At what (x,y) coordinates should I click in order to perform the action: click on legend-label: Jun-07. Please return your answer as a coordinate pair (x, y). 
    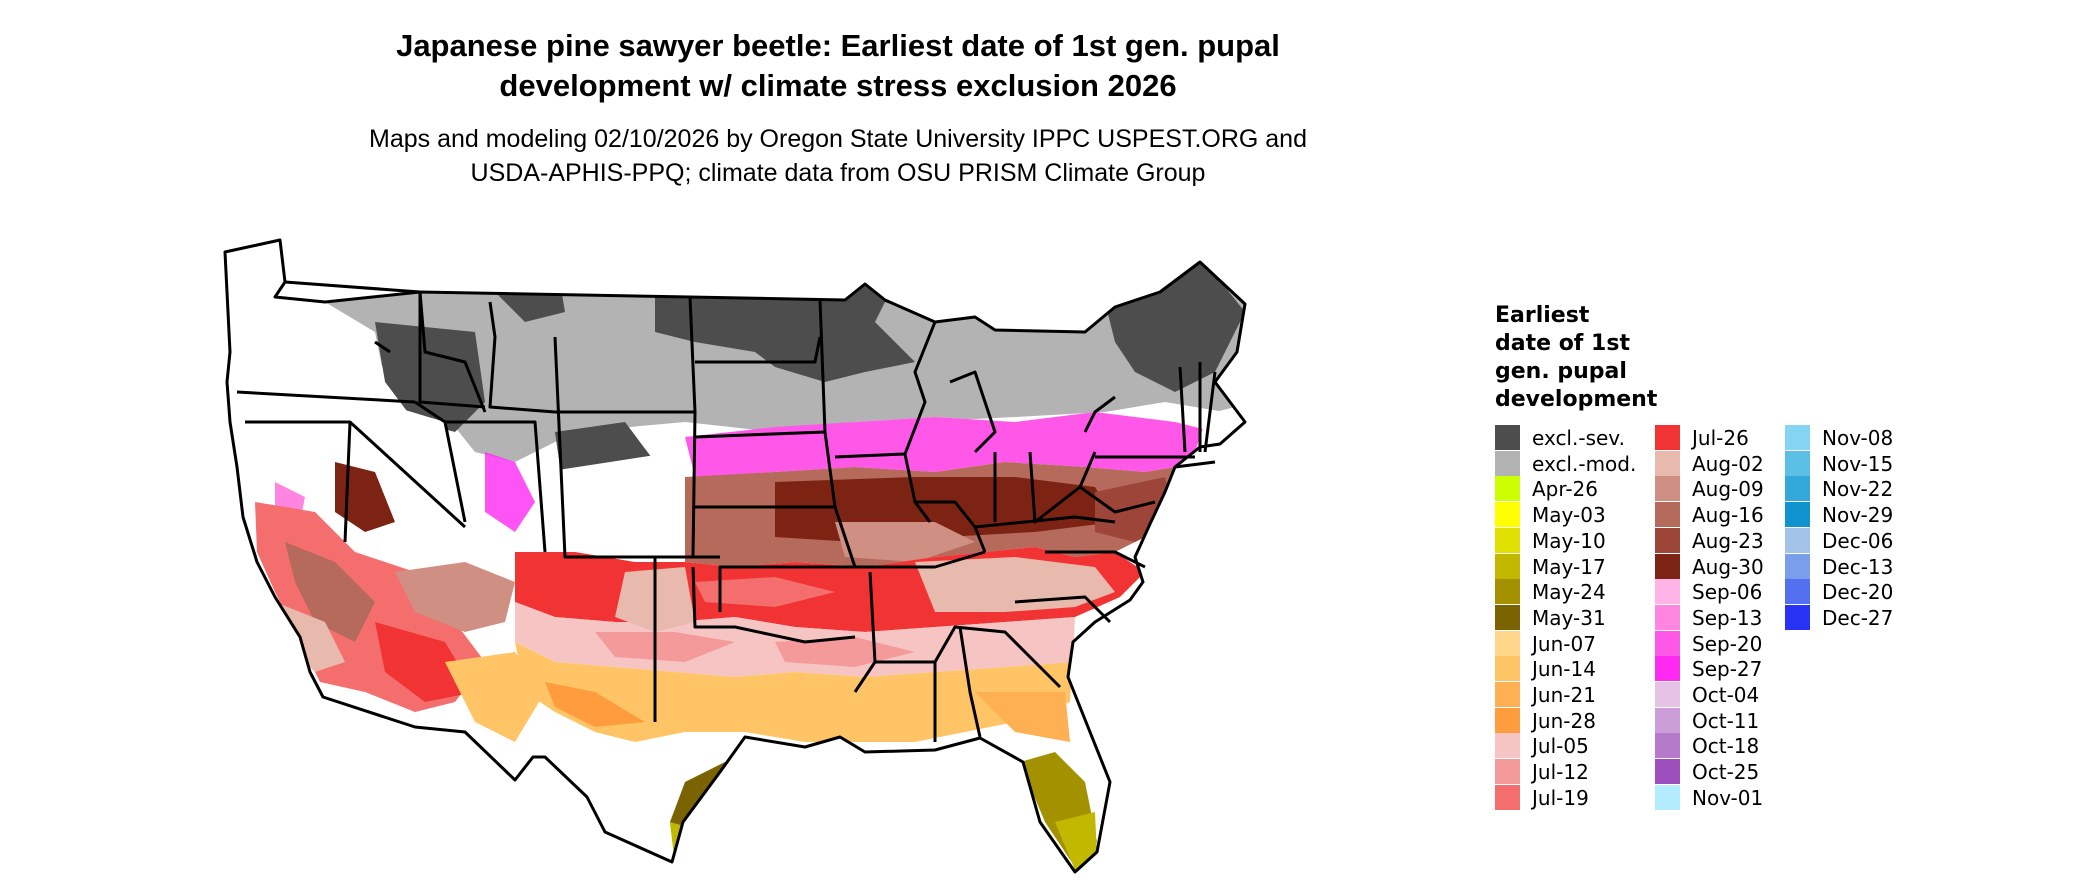
    Looking at the image, I should click on (1564, 643).